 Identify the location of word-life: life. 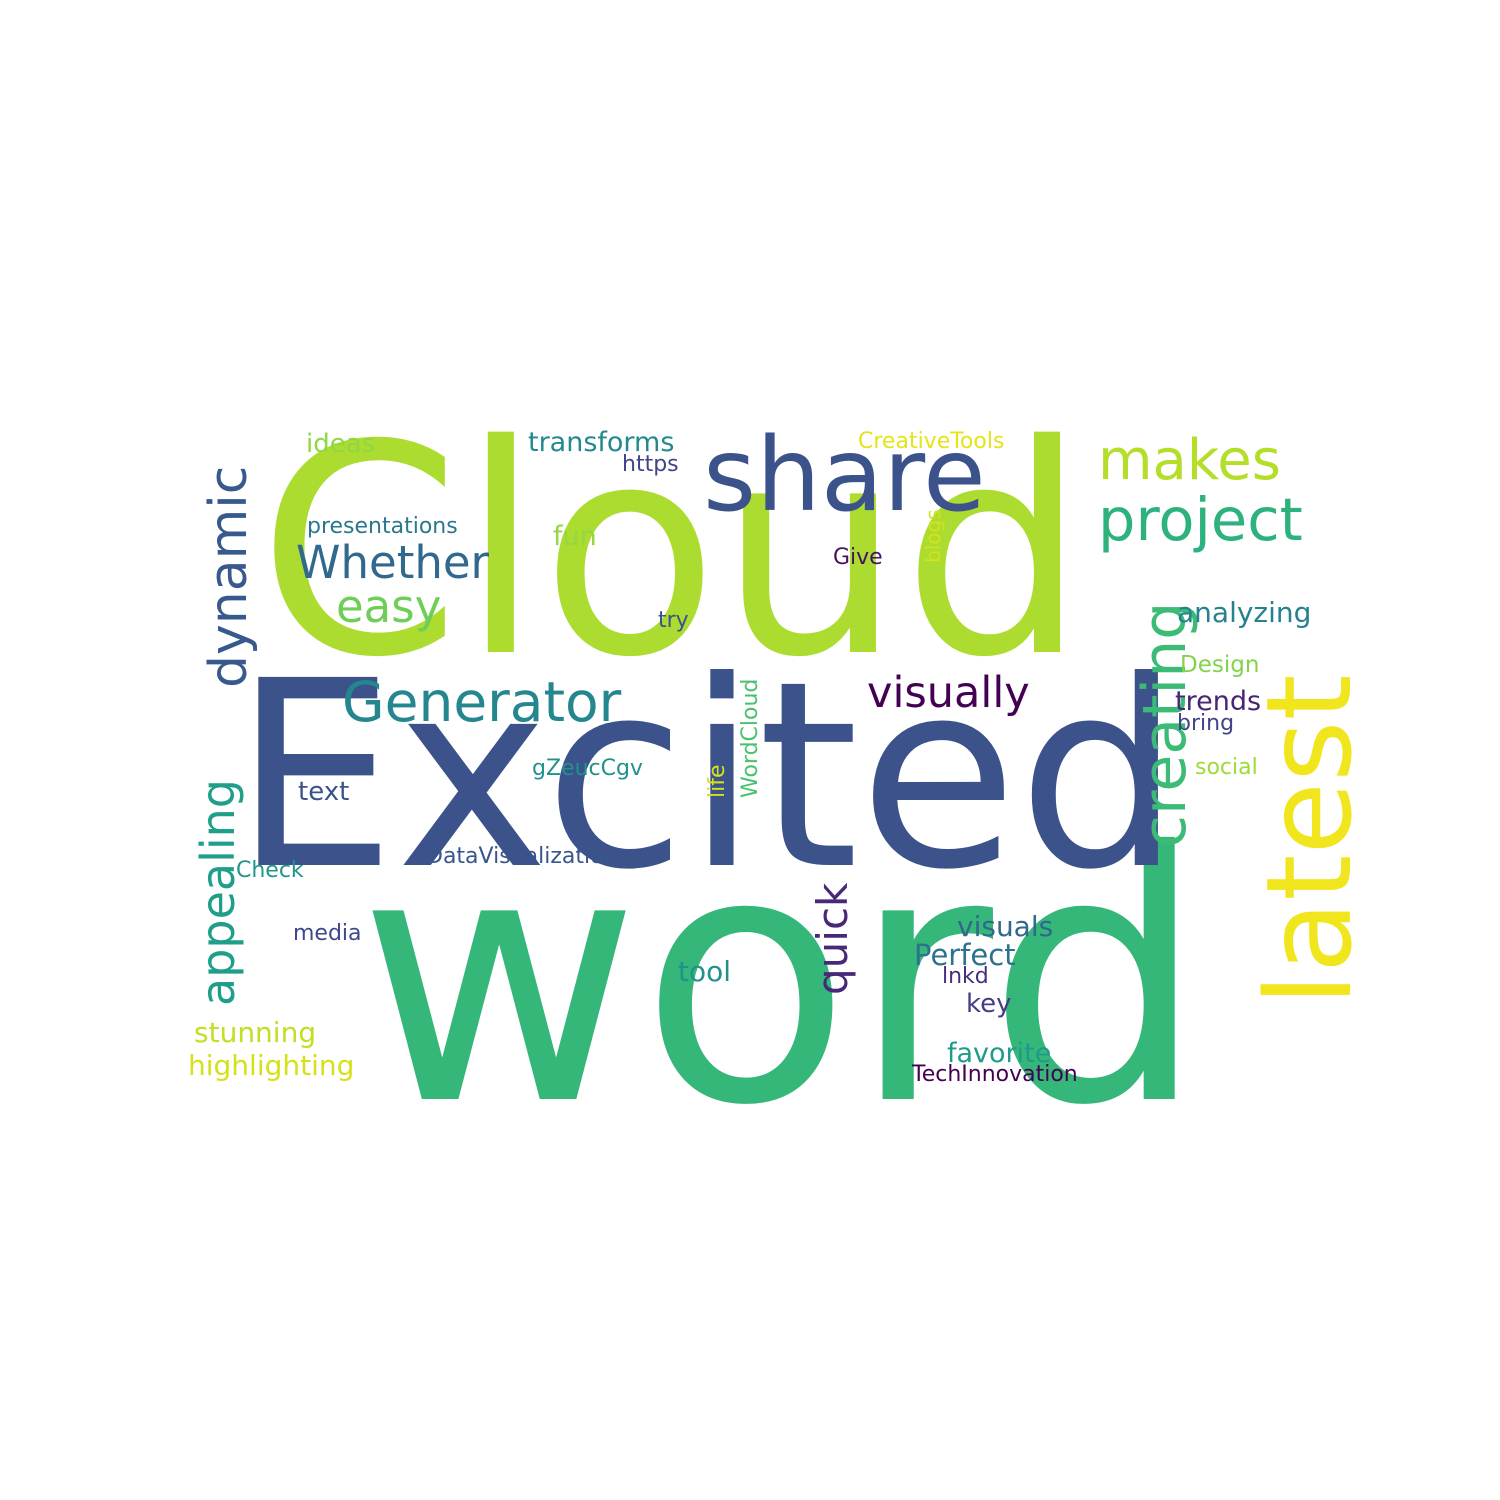
(717, 781).